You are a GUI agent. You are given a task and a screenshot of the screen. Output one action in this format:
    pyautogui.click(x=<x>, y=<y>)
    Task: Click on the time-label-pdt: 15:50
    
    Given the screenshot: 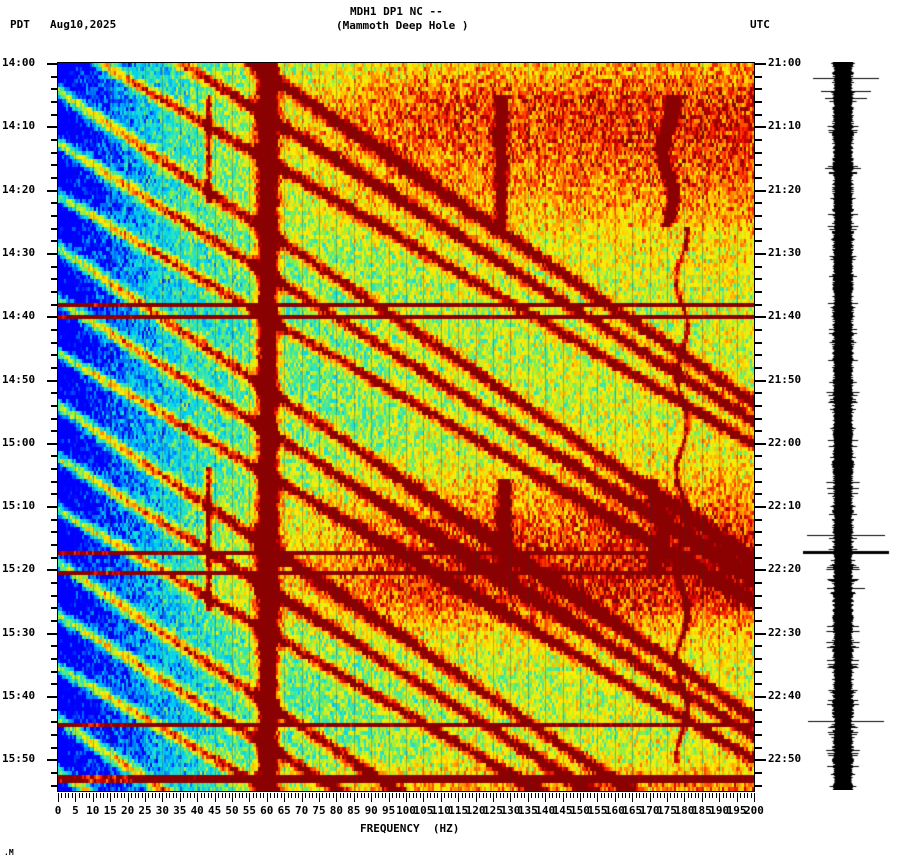 What is the action you would take?
    pyautogui.click(x=19, y=758)
    